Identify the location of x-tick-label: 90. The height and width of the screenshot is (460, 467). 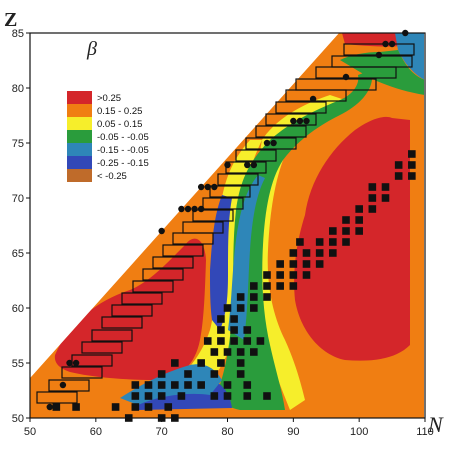
(293, 432).